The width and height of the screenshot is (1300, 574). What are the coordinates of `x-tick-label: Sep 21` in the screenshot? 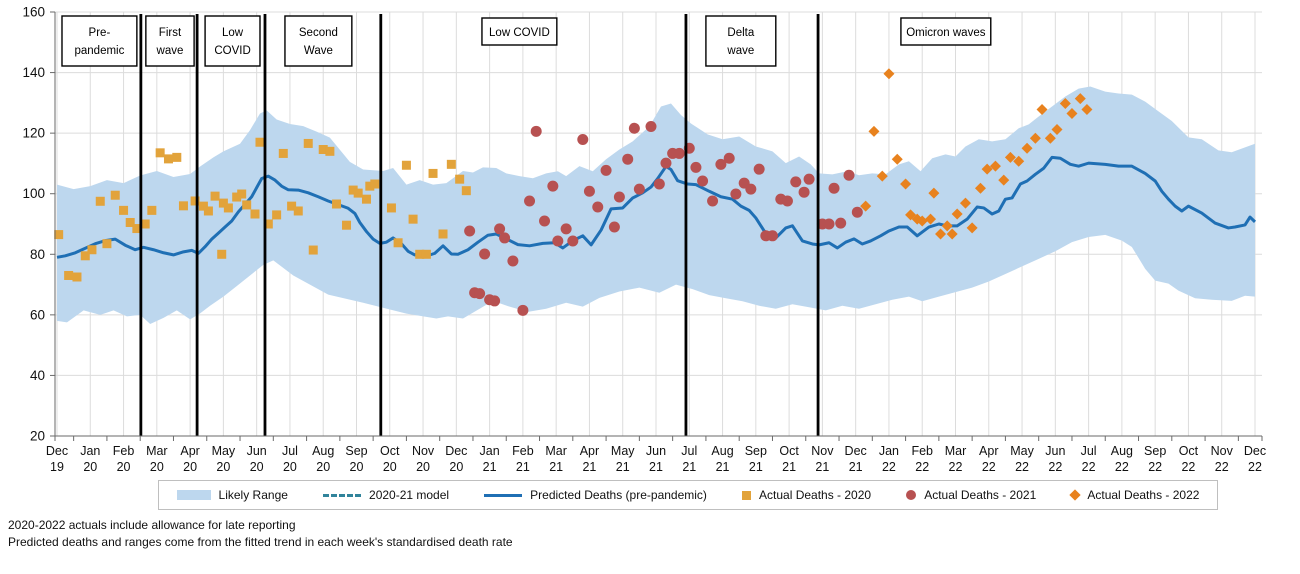 It's located at (756, 459).